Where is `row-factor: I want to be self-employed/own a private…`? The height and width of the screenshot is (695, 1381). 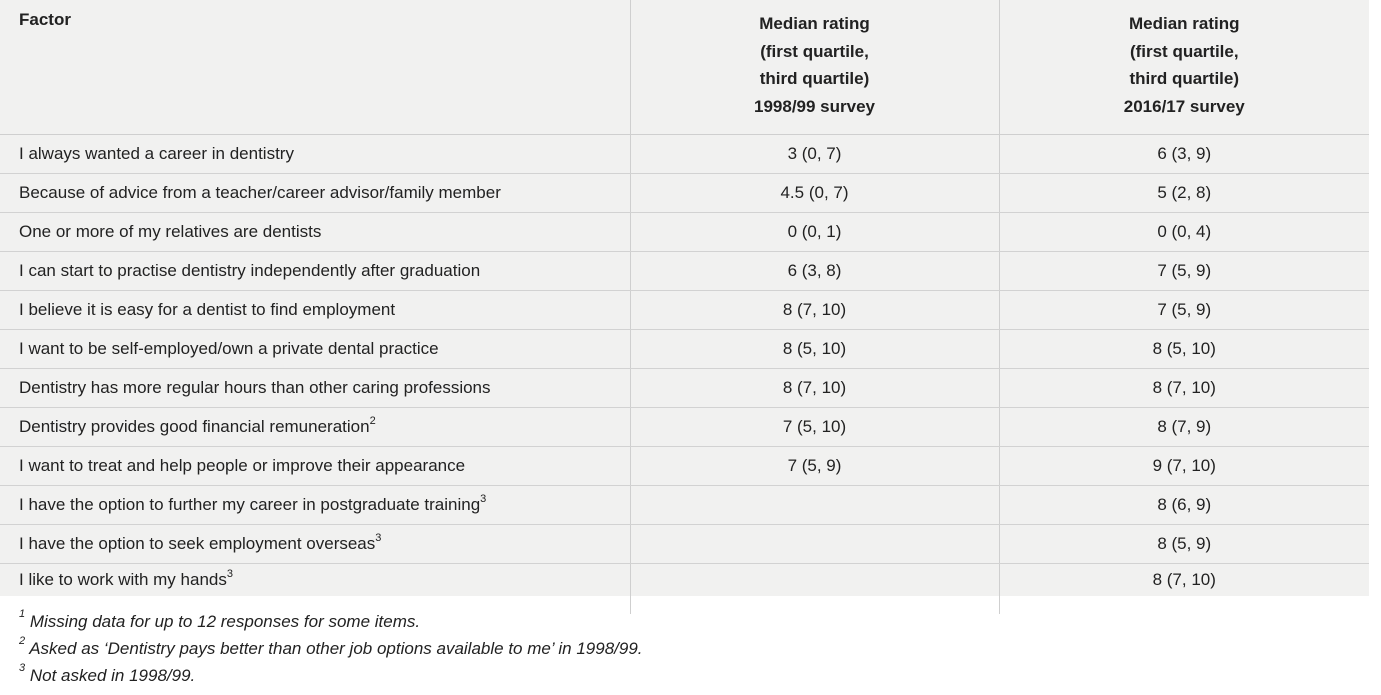 row-factor: I want to be self-employed/own a private… is located at coordinates (315, 349).